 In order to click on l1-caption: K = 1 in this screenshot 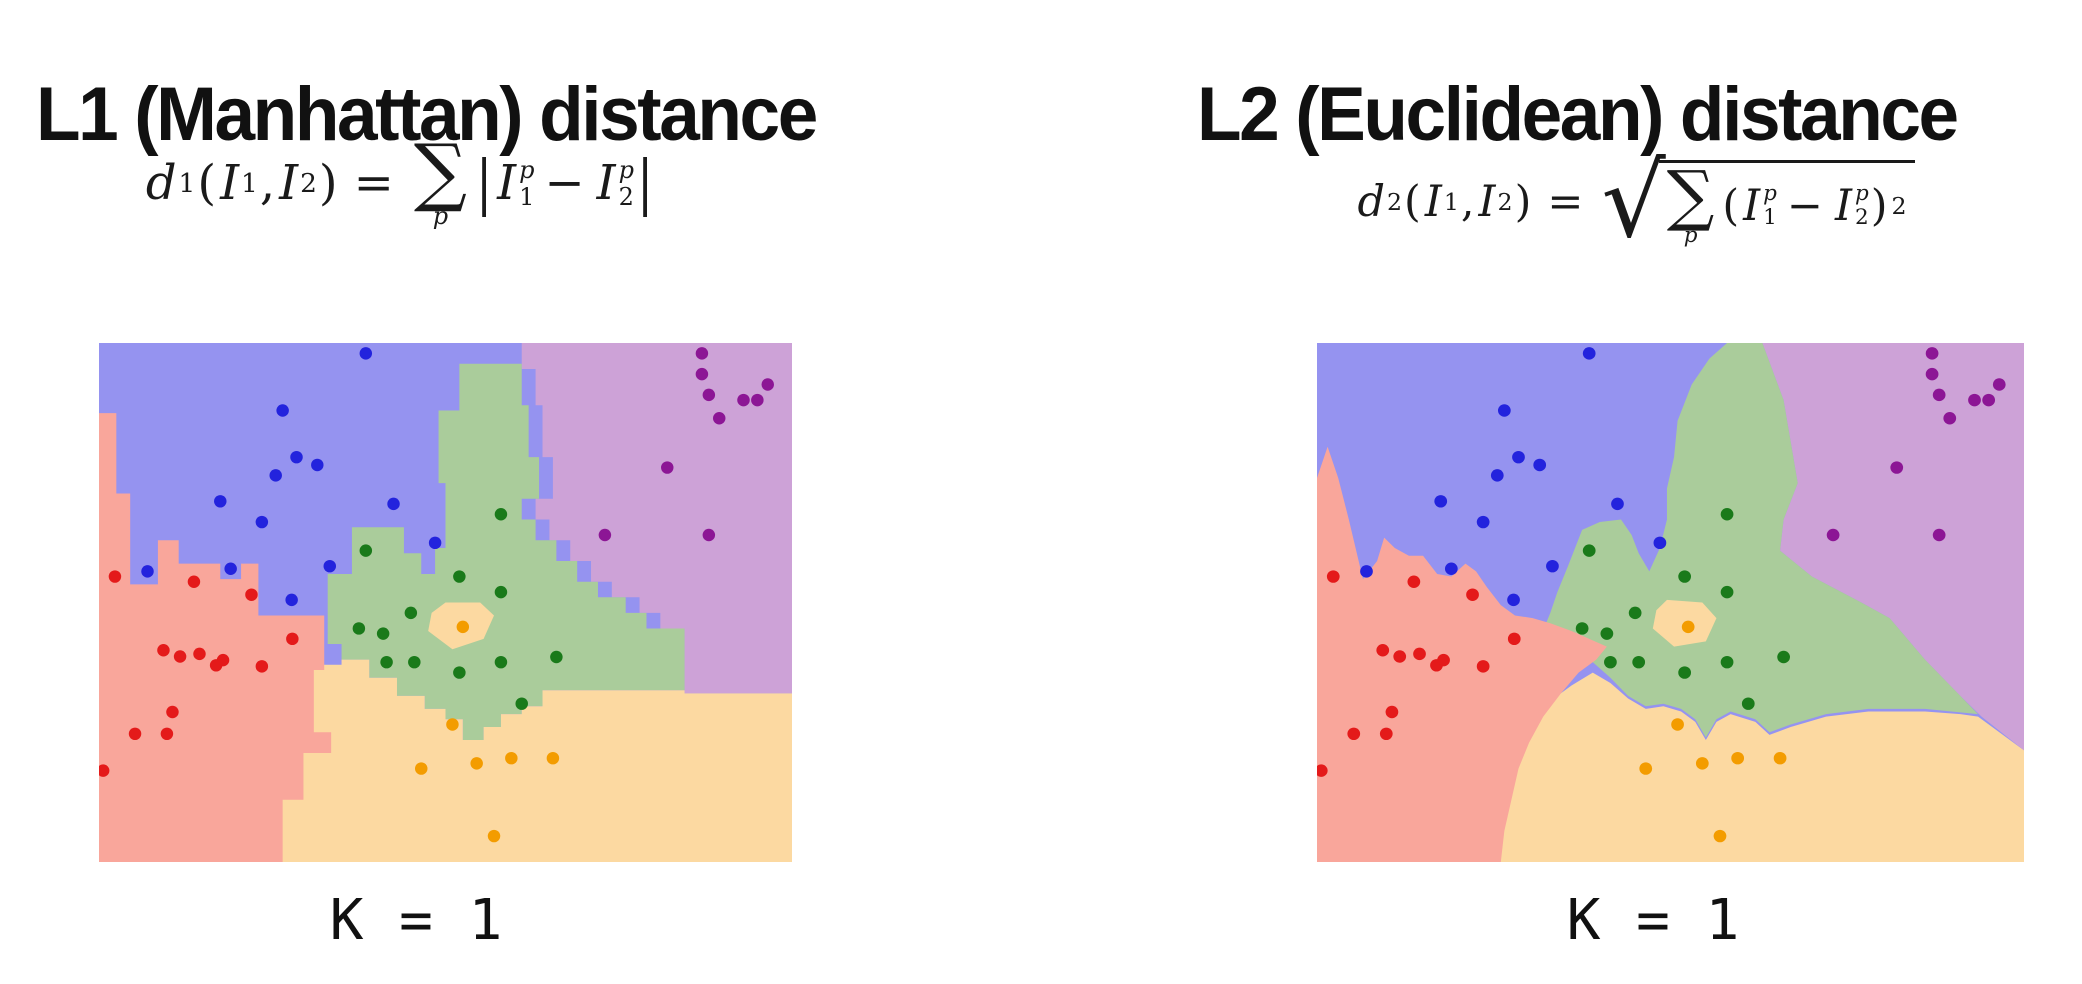, I will do `click(416, 920)`.